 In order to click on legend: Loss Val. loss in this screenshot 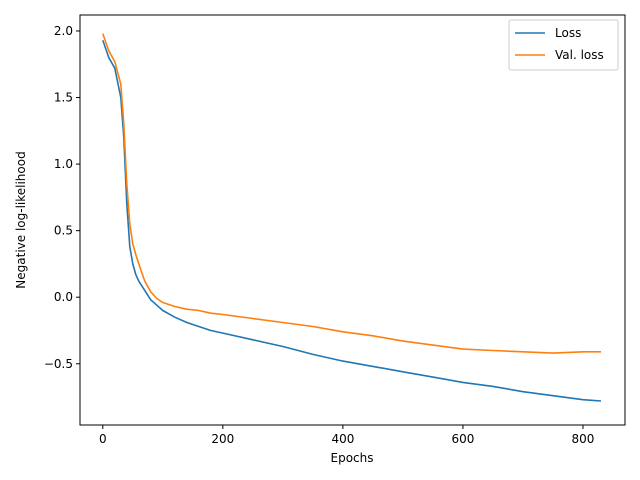, I will do `click(563, 45)`.